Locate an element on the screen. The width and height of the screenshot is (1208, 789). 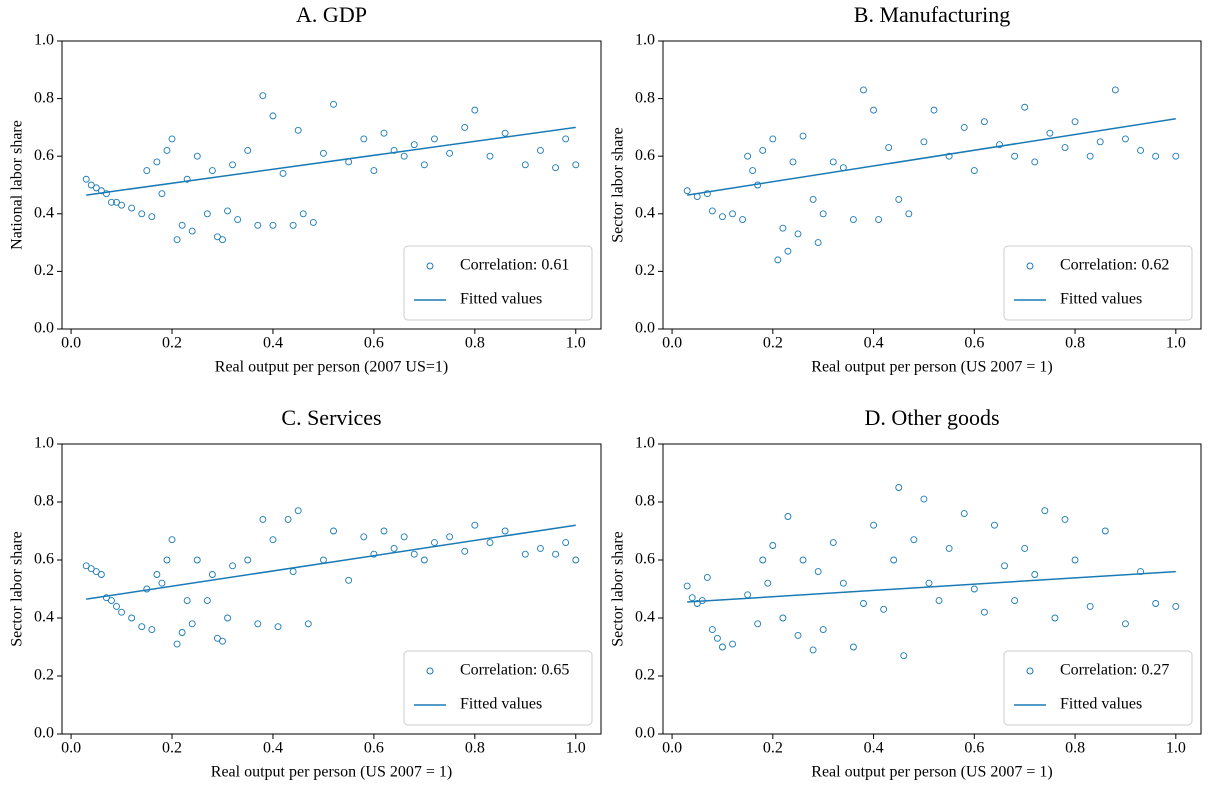
y-tick-label: 0.0 is located at coordinates (645, 328).